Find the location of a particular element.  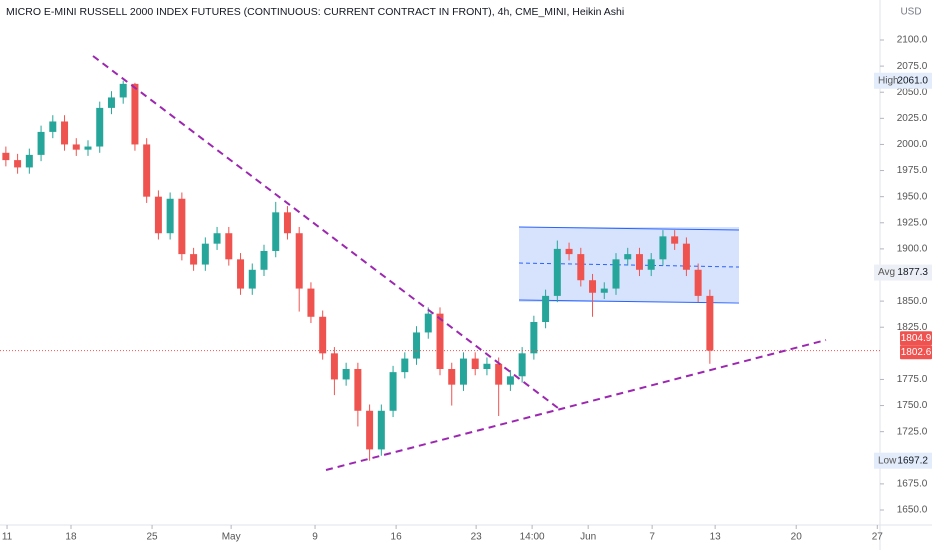

currency: USD is located at coordinates (910, 12).